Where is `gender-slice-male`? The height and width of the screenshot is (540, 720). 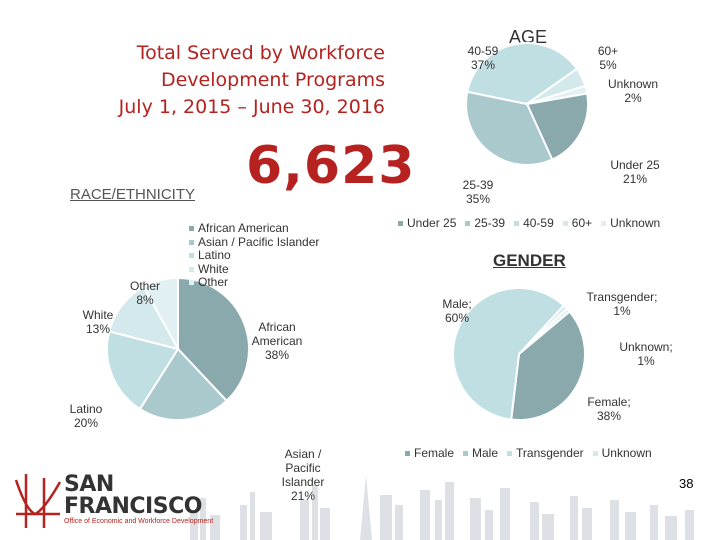
gender-slice-male is located at coordinates (509, 354).